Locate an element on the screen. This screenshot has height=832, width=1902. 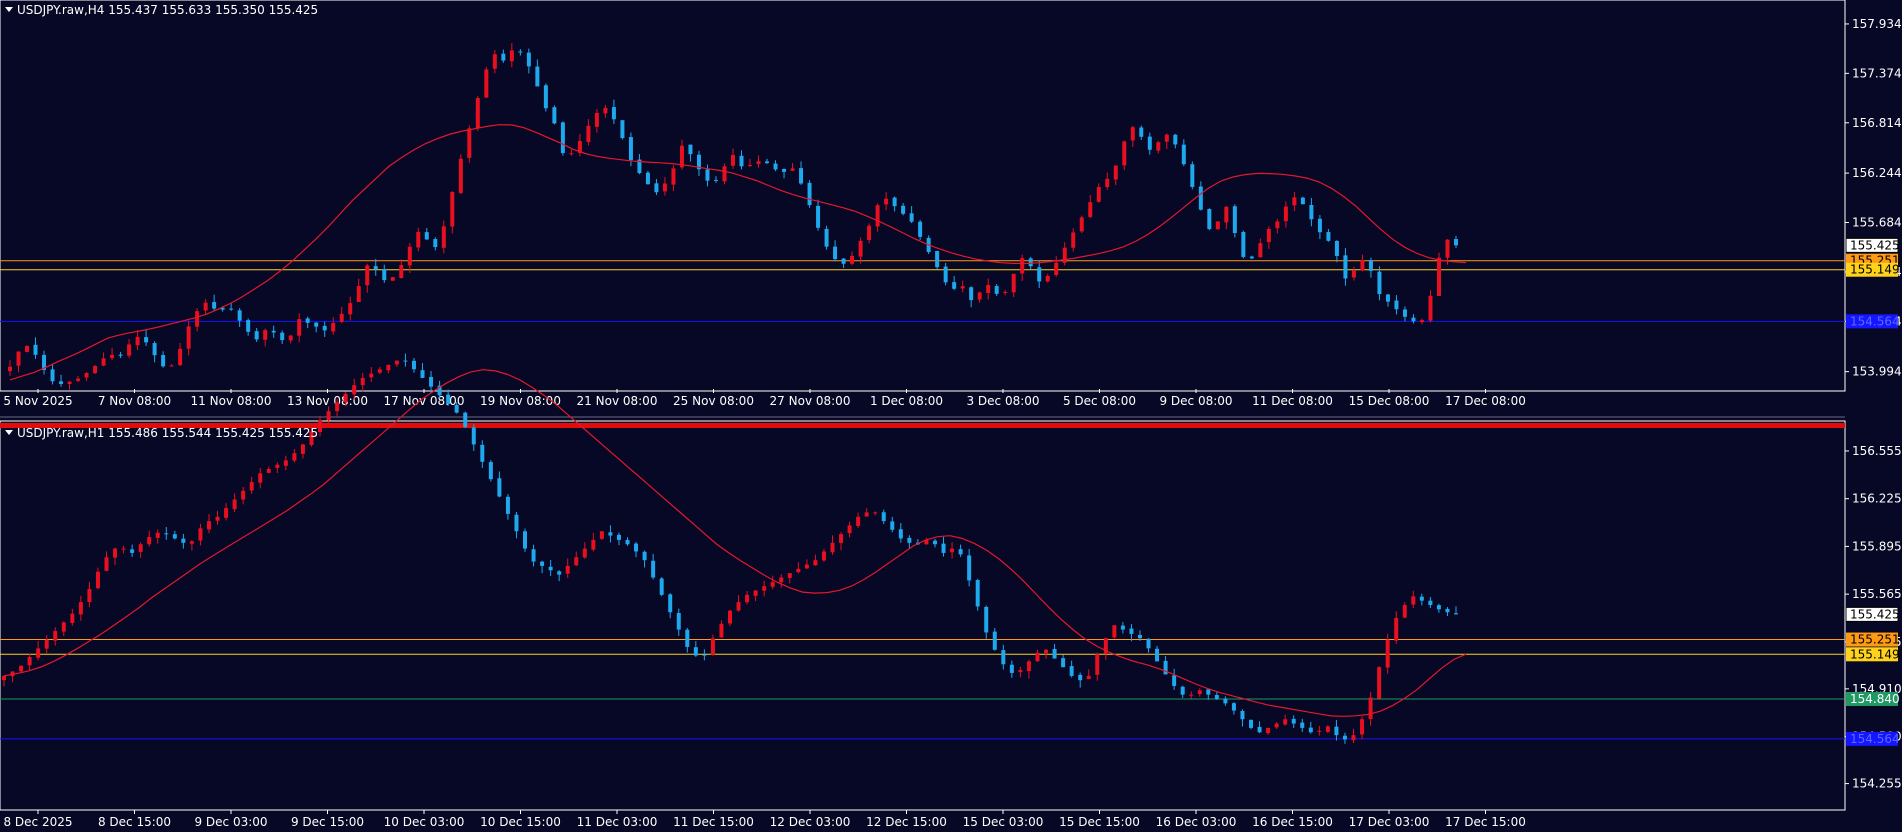
x-tick-label: 8 Dec 2025 is located at coordinates (37, 822).